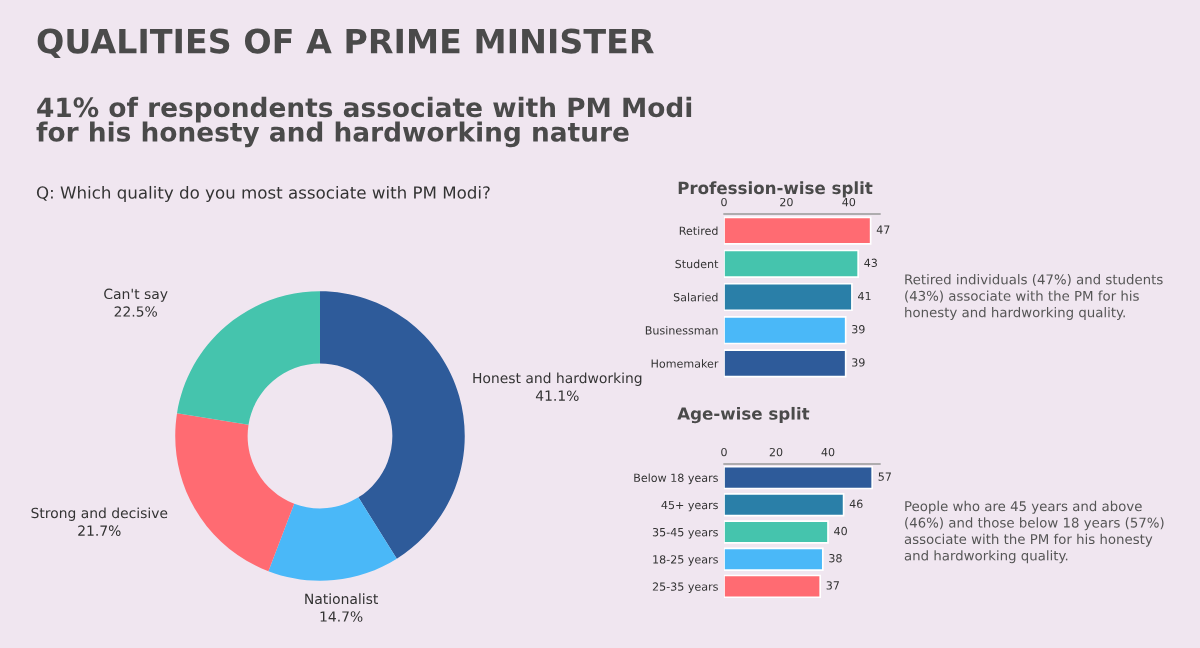 The height and width of the screenshot is (648, 1200). I want to click on chart-title: QUALITIES OF A PRIME MINISTER, so click(345, 43).